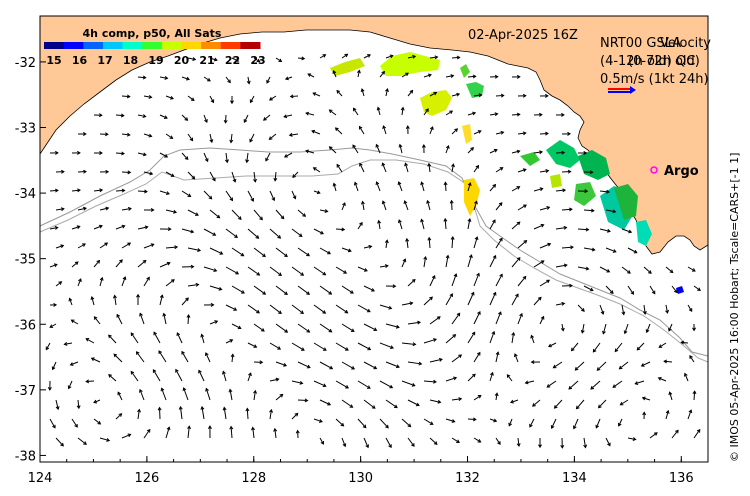  What do you see at coordinates (104, 60) in the screenshot?
I see `colorbar-tick-label: 17` at bounding box center [104, 60].